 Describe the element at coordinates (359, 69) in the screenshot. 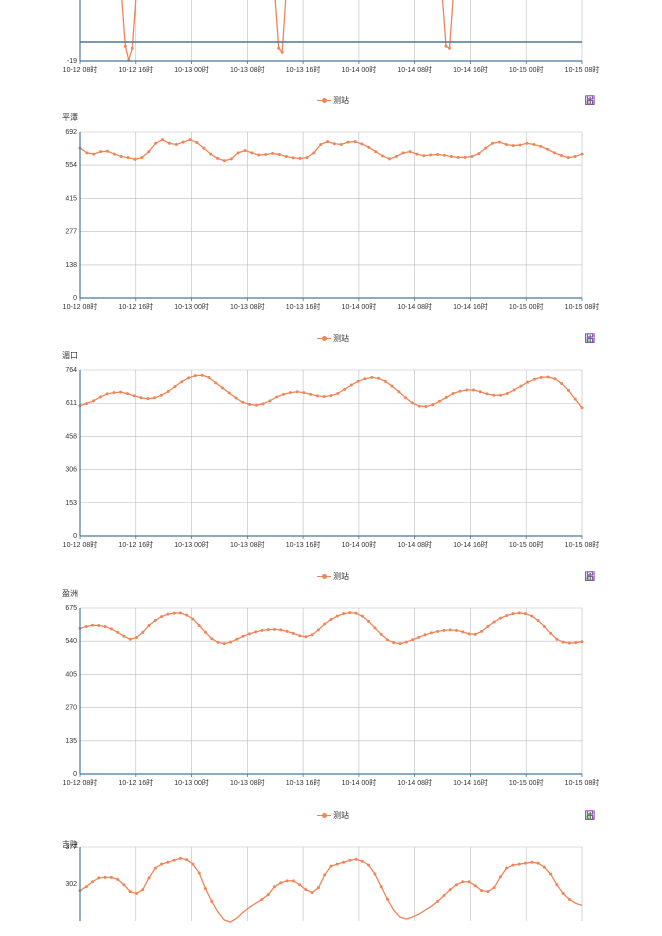

I see `x-tick-label: 10-14 00时` at that location.